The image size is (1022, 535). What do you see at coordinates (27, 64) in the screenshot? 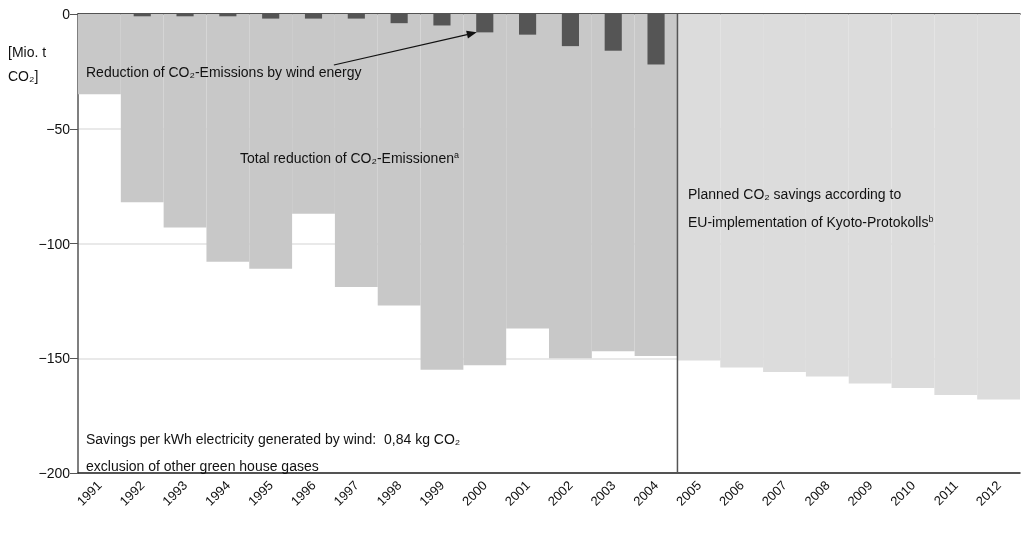
I see `y-axis-title: [Mio. t CO₂]` at bounding box center [27, 64].